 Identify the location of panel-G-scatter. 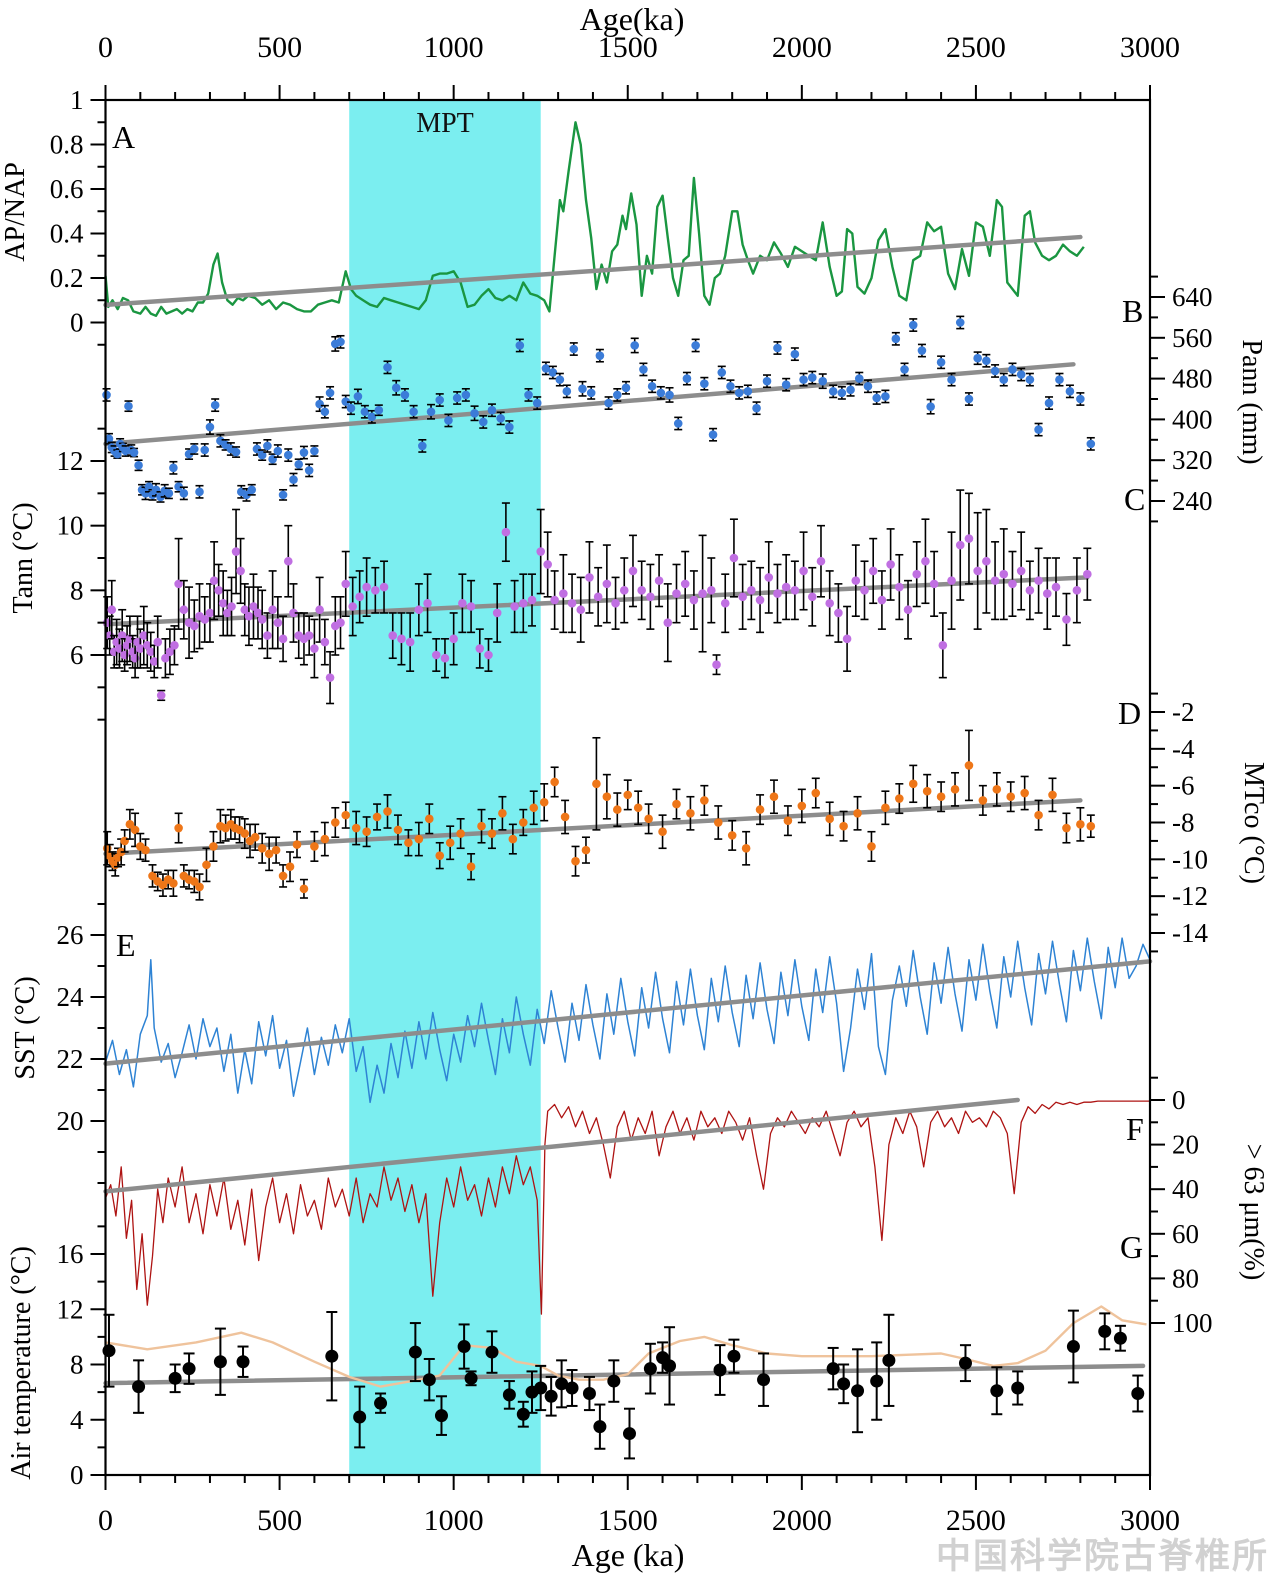
(623, 1384).